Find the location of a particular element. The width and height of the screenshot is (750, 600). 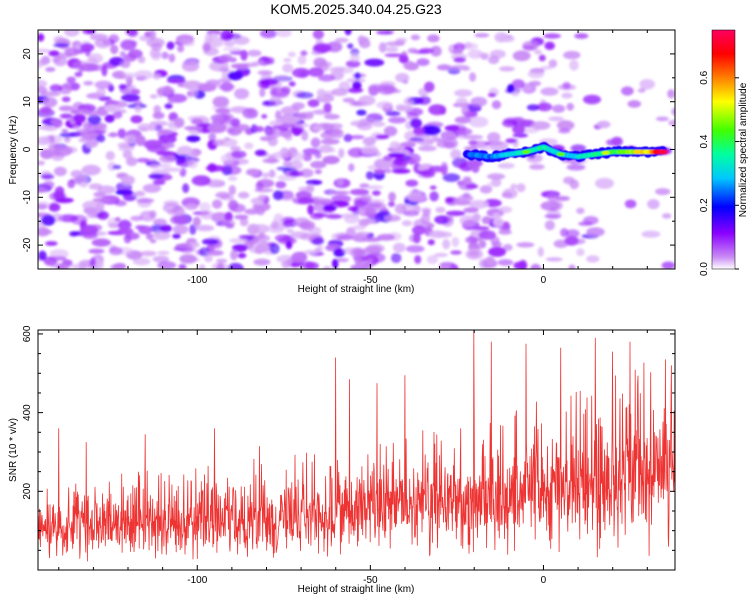

signal-knot is located at coordinates (636, 151).